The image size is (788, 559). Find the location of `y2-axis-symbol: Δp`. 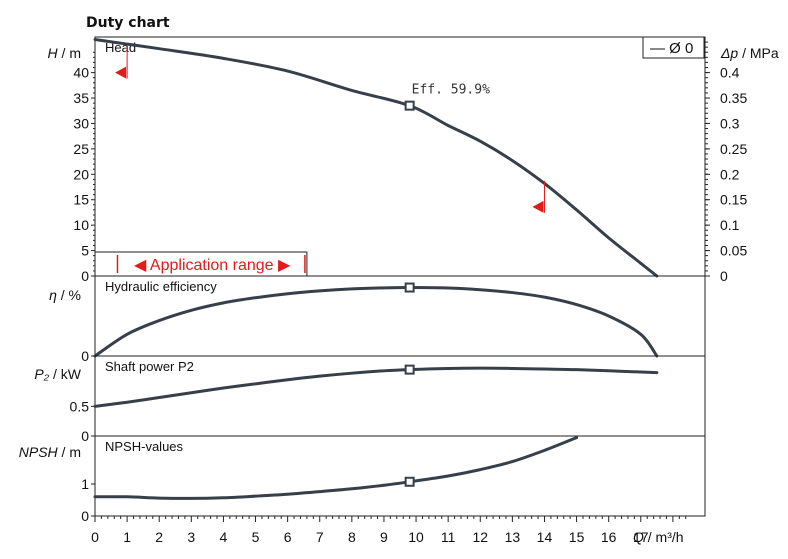

y2-axis-symbol: Δp is located at coordinates (729, 53).